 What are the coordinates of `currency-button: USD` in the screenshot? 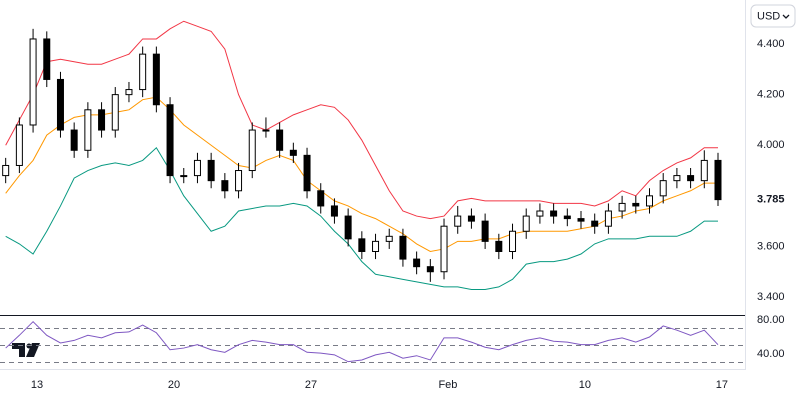 It's located at (773, 16).